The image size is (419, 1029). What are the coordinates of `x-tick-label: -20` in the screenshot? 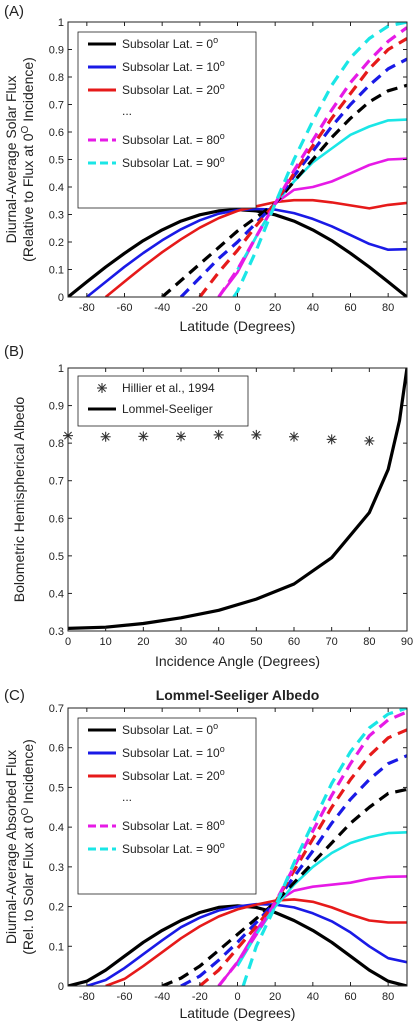 It's located at (200, 997).